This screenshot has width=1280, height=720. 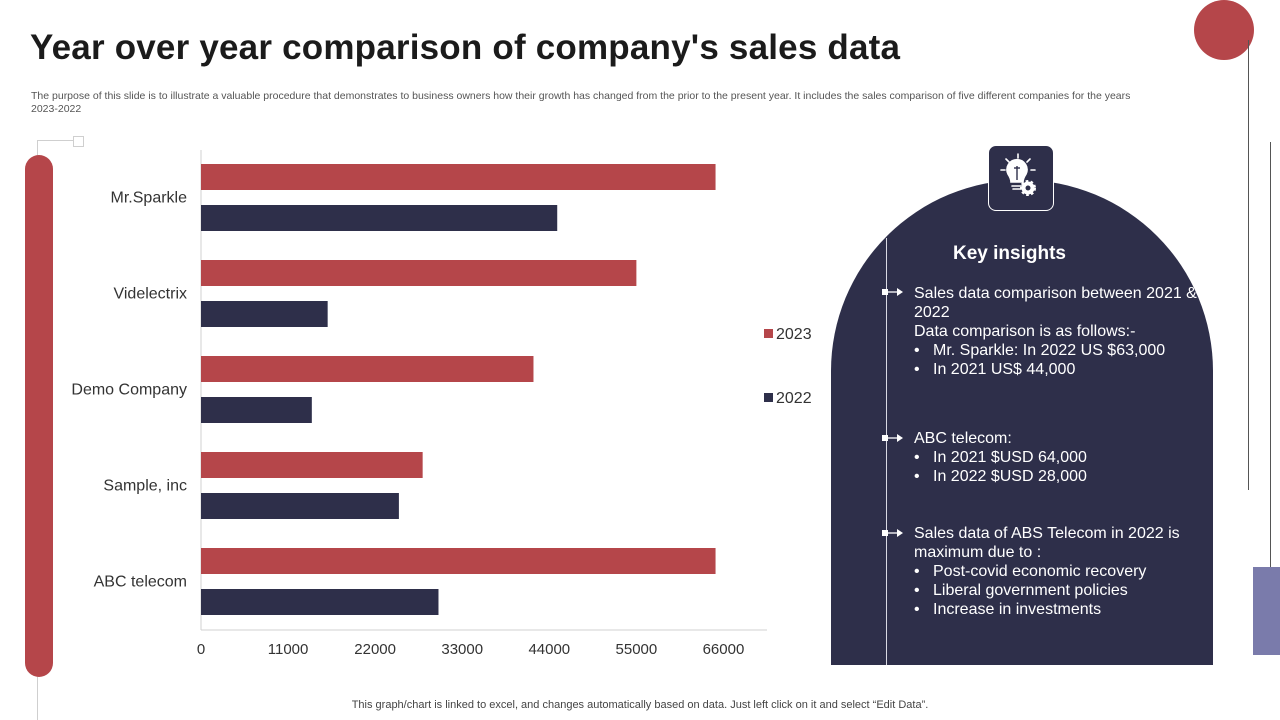 What do you see at coordinates (886, 451) in the screenshot?
I see `insights-timeline-line` at bounding box center [886, 451].